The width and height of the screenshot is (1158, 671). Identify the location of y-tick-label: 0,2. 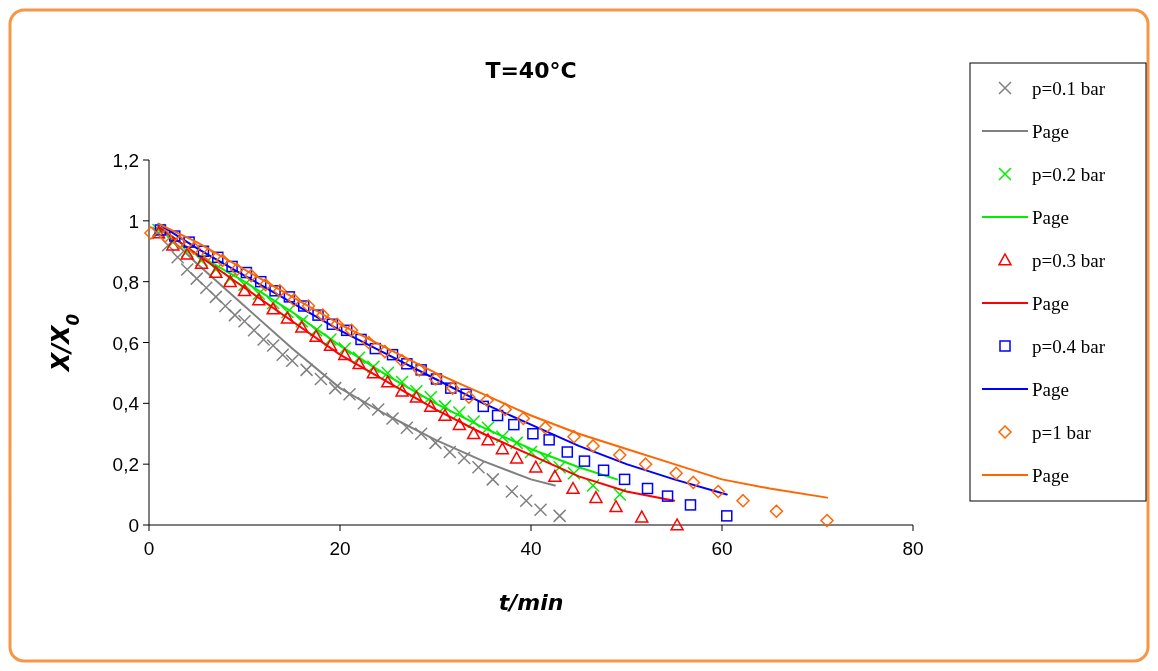
(125, 465).